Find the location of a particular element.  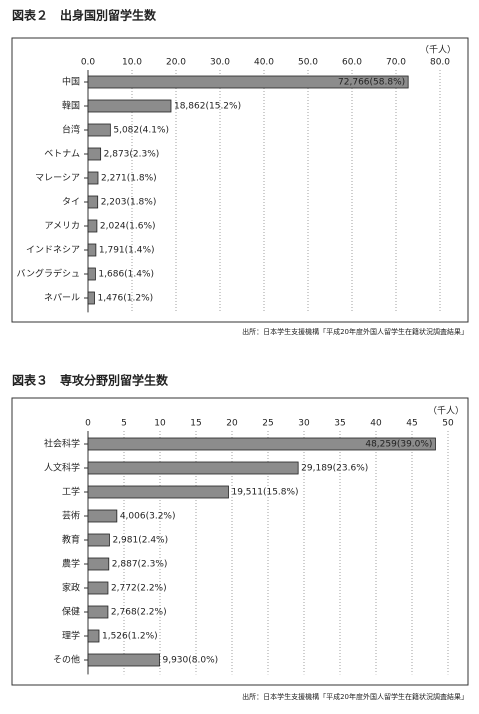

category-label: 韓国 is located at coordinates (71, 106).